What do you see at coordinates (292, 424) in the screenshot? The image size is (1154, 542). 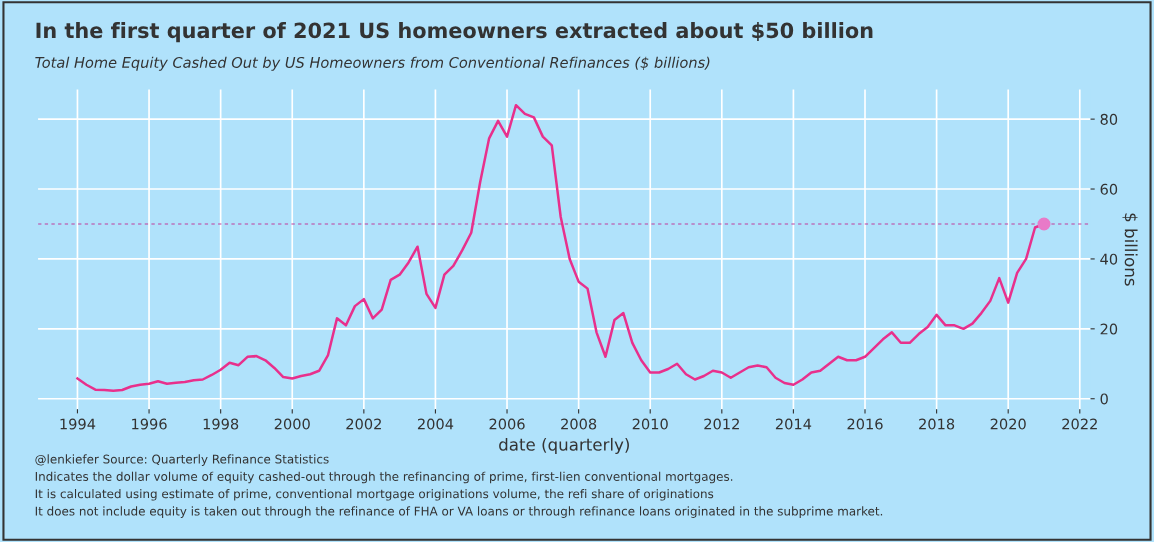 I see `x-tick-label: 2000` at bounding box center [292, 424].